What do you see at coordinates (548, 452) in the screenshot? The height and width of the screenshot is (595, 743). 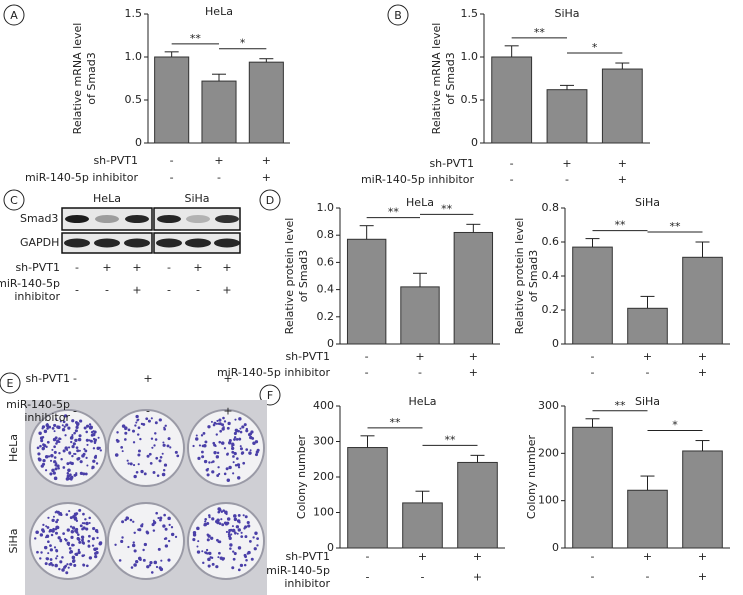 I see `y-tick-label: 200` at bounding box center [548, 452].